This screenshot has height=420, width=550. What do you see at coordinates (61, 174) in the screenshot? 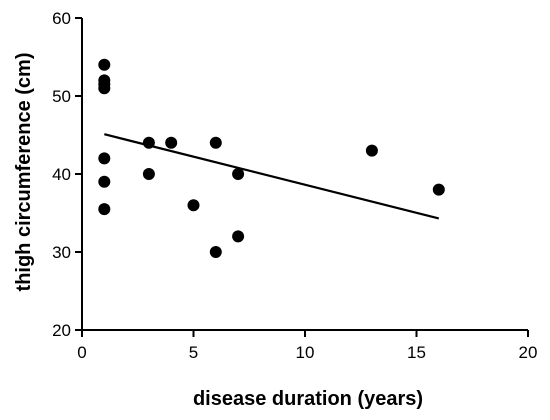
I see `y-tick-label: 40` at bounding box center [61, 174].